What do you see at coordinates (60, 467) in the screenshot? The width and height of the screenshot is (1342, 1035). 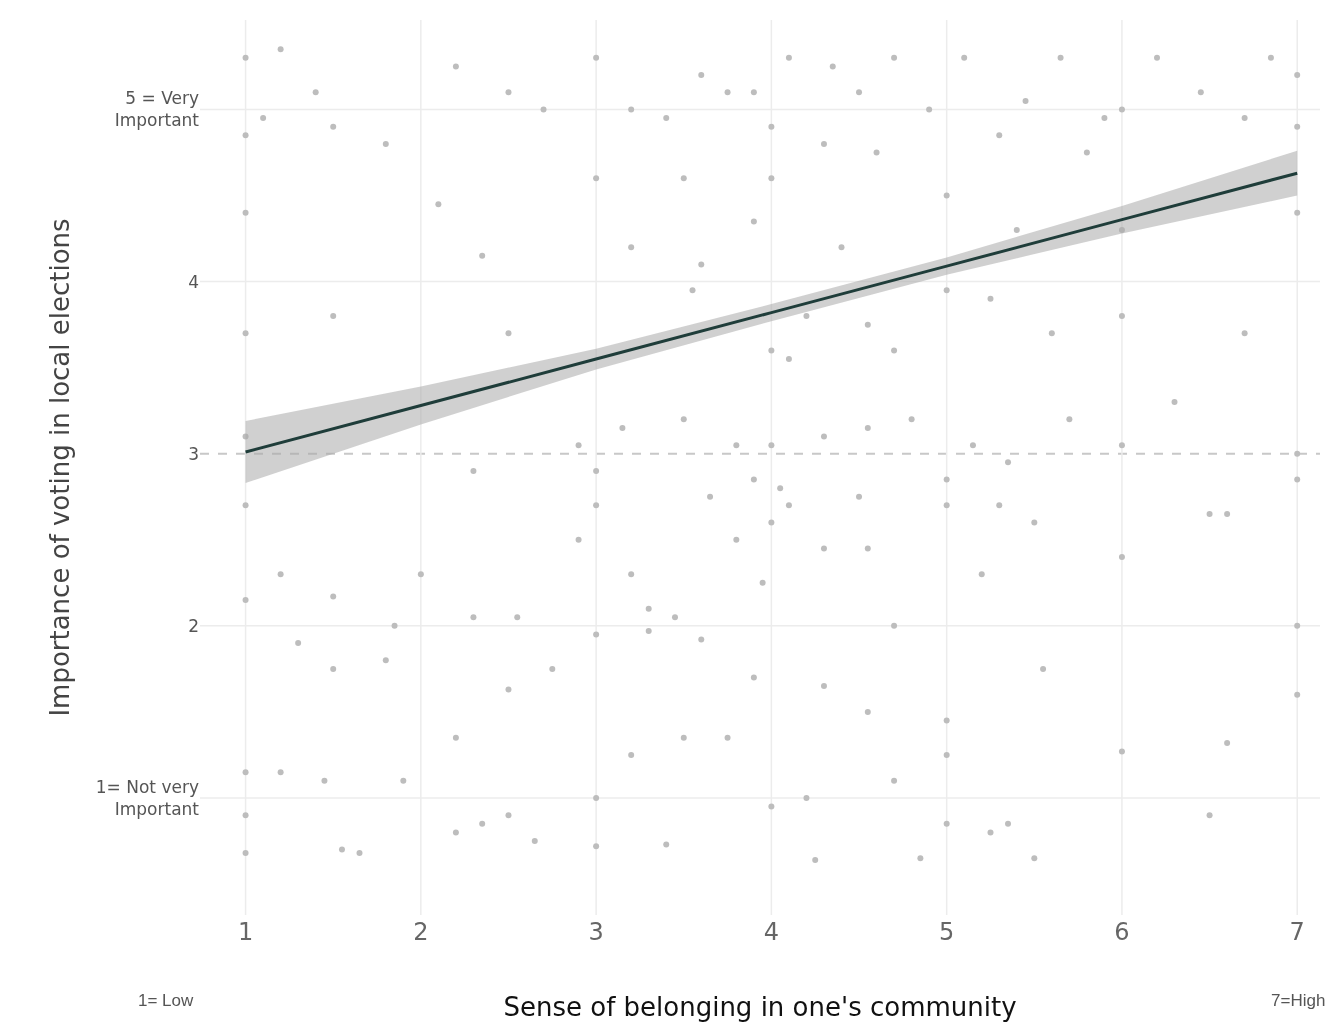 I see `y-axis-title: Importance of voting in local elections` at bounding box center [60, 467].